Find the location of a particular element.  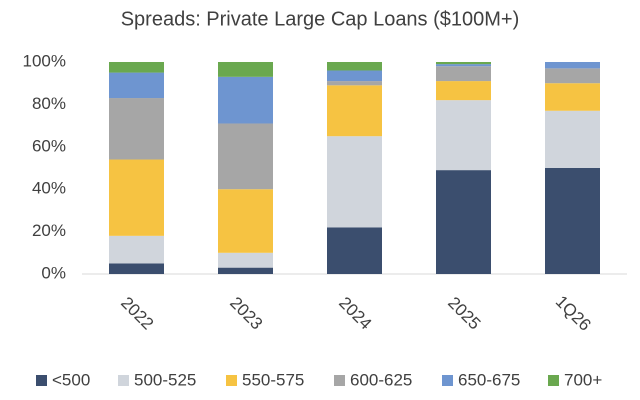

x-tick-label: 1Q26 is located at coordinates (573, 313).